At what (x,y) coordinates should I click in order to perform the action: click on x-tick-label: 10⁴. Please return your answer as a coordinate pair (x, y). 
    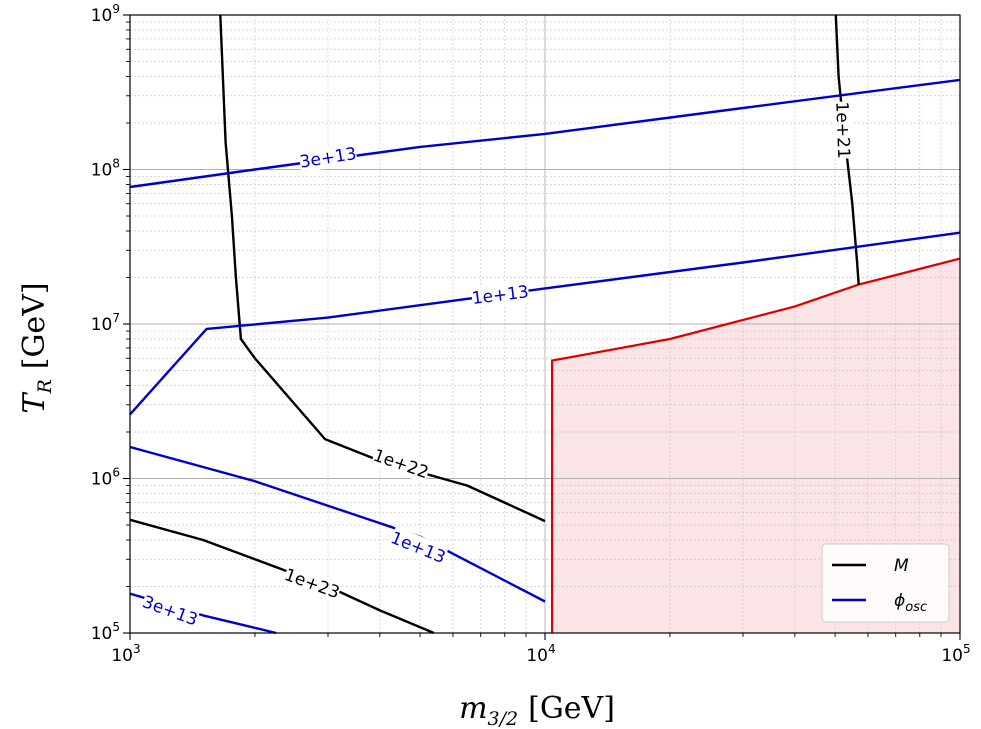
    Looking at the image, I should click on (540, 654).